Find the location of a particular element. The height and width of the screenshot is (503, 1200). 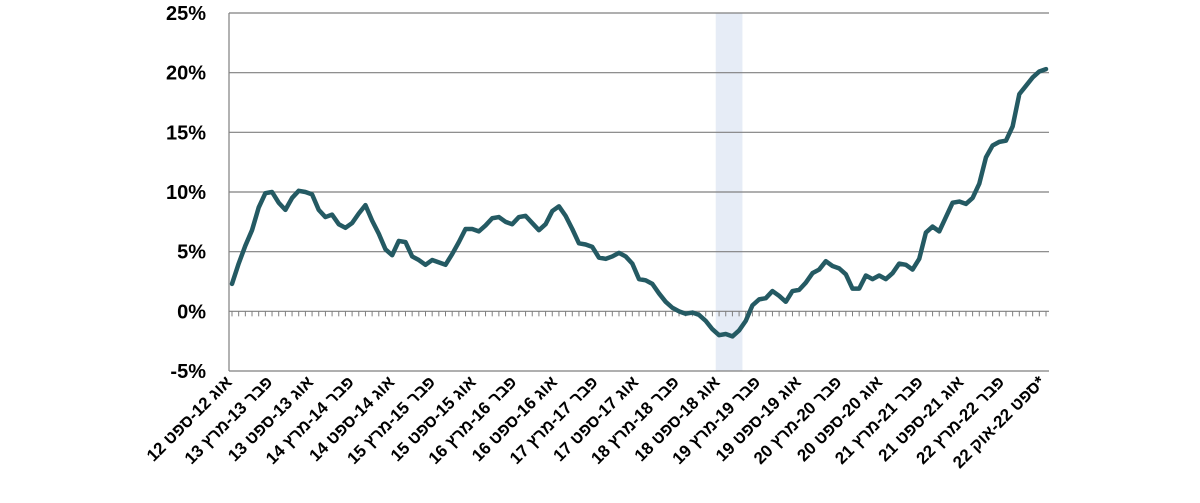

y-tick-label: 20% is located at coordinates (186, 74).